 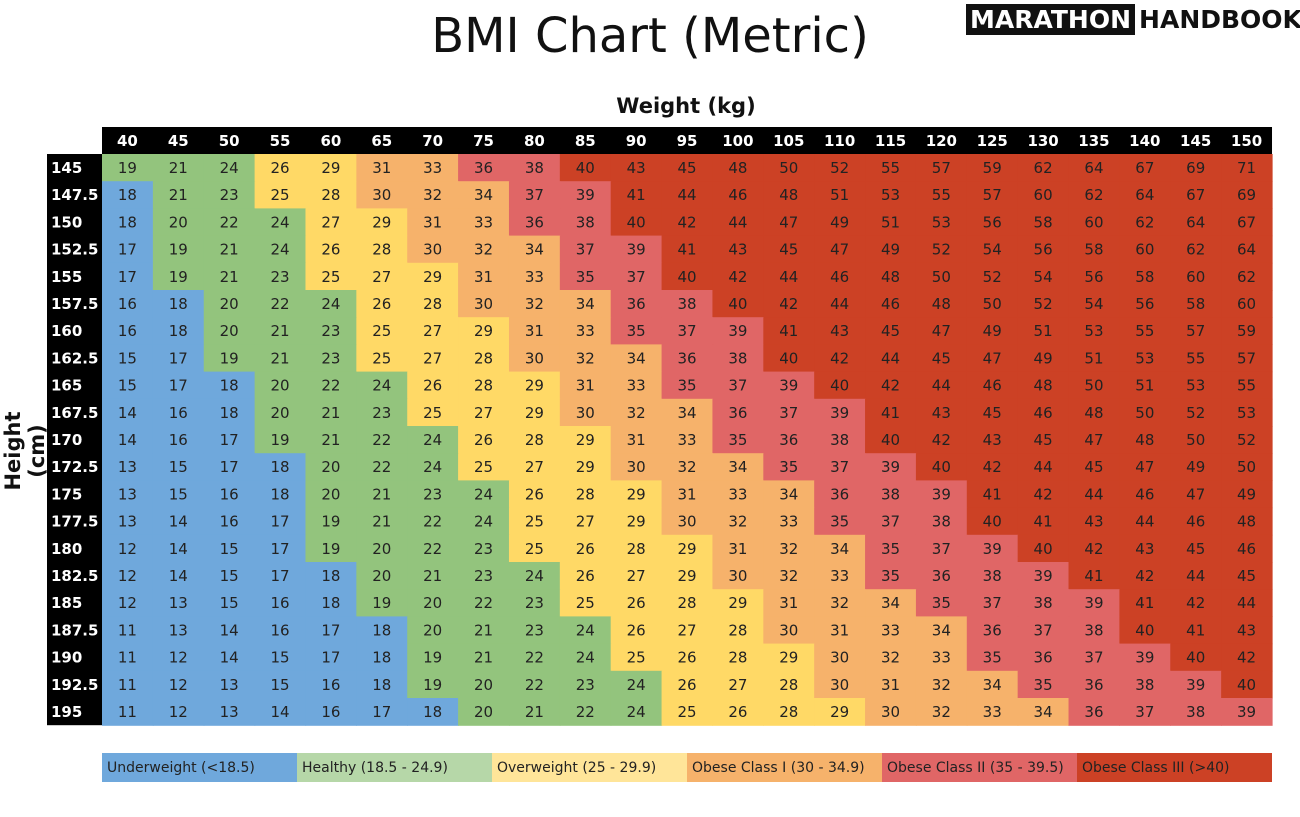 I want to click on cell-value-label: 67, so click(x=1144, y=168).